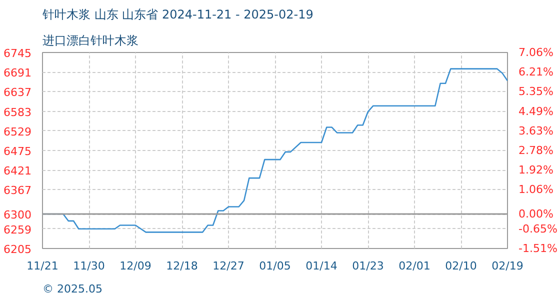 This screenshot has width=560, height=300. Describe the element at coordinates (178, 15) in the screenshot. I see `chart-title: 针叶木浆 山东 山东省 2024-11-21 - 2025-02-19` at that location.